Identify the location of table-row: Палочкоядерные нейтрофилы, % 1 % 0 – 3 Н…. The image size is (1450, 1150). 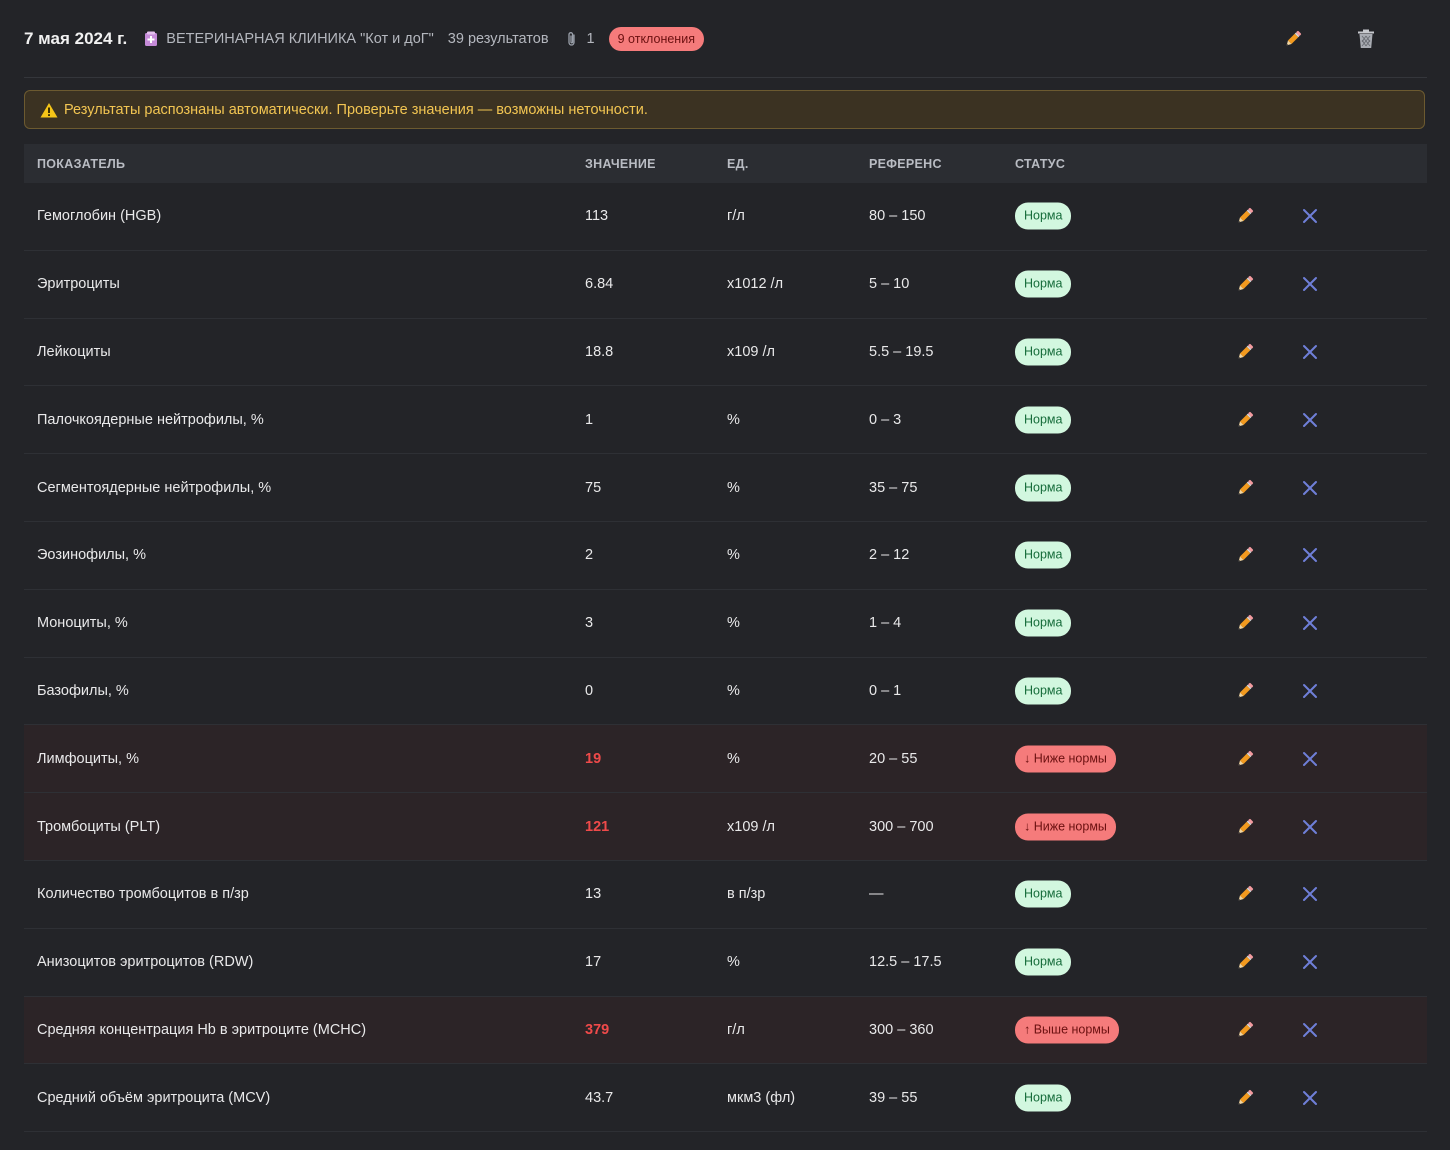
(725, 420).